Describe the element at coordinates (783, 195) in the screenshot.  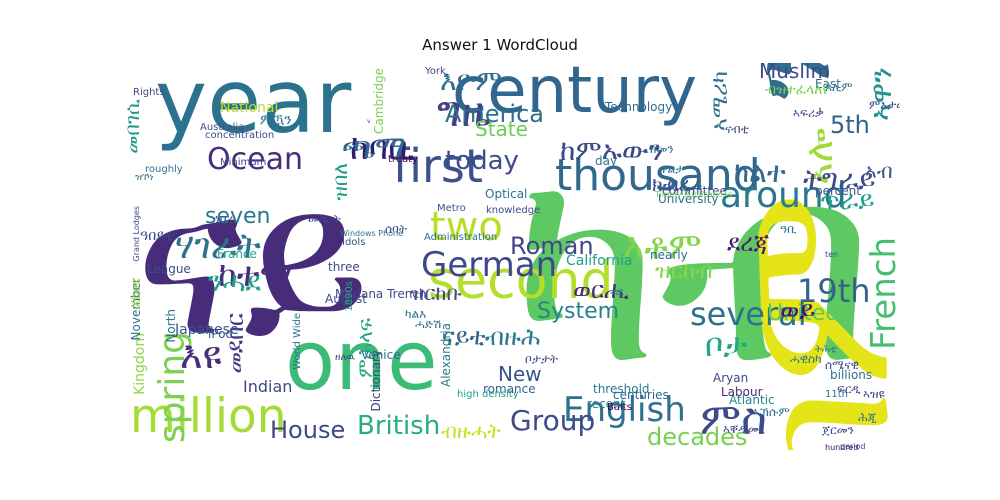
I see `cloud-word: around` at that location.